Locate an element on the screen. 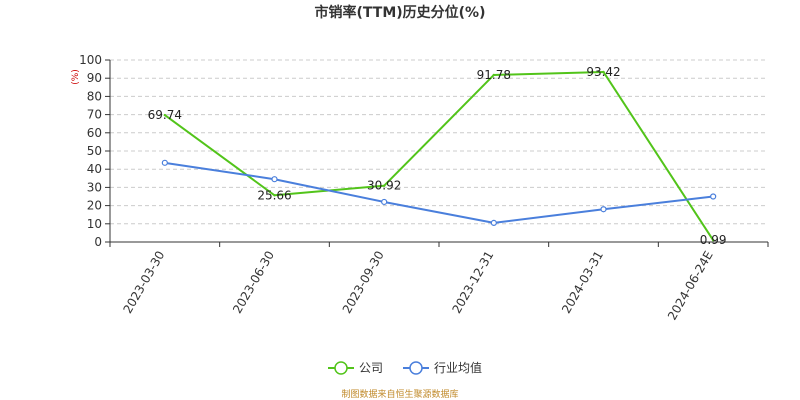 This screenshot has width=800, height=400. y-tick-label: 70 is located at coordinates (94, 115).